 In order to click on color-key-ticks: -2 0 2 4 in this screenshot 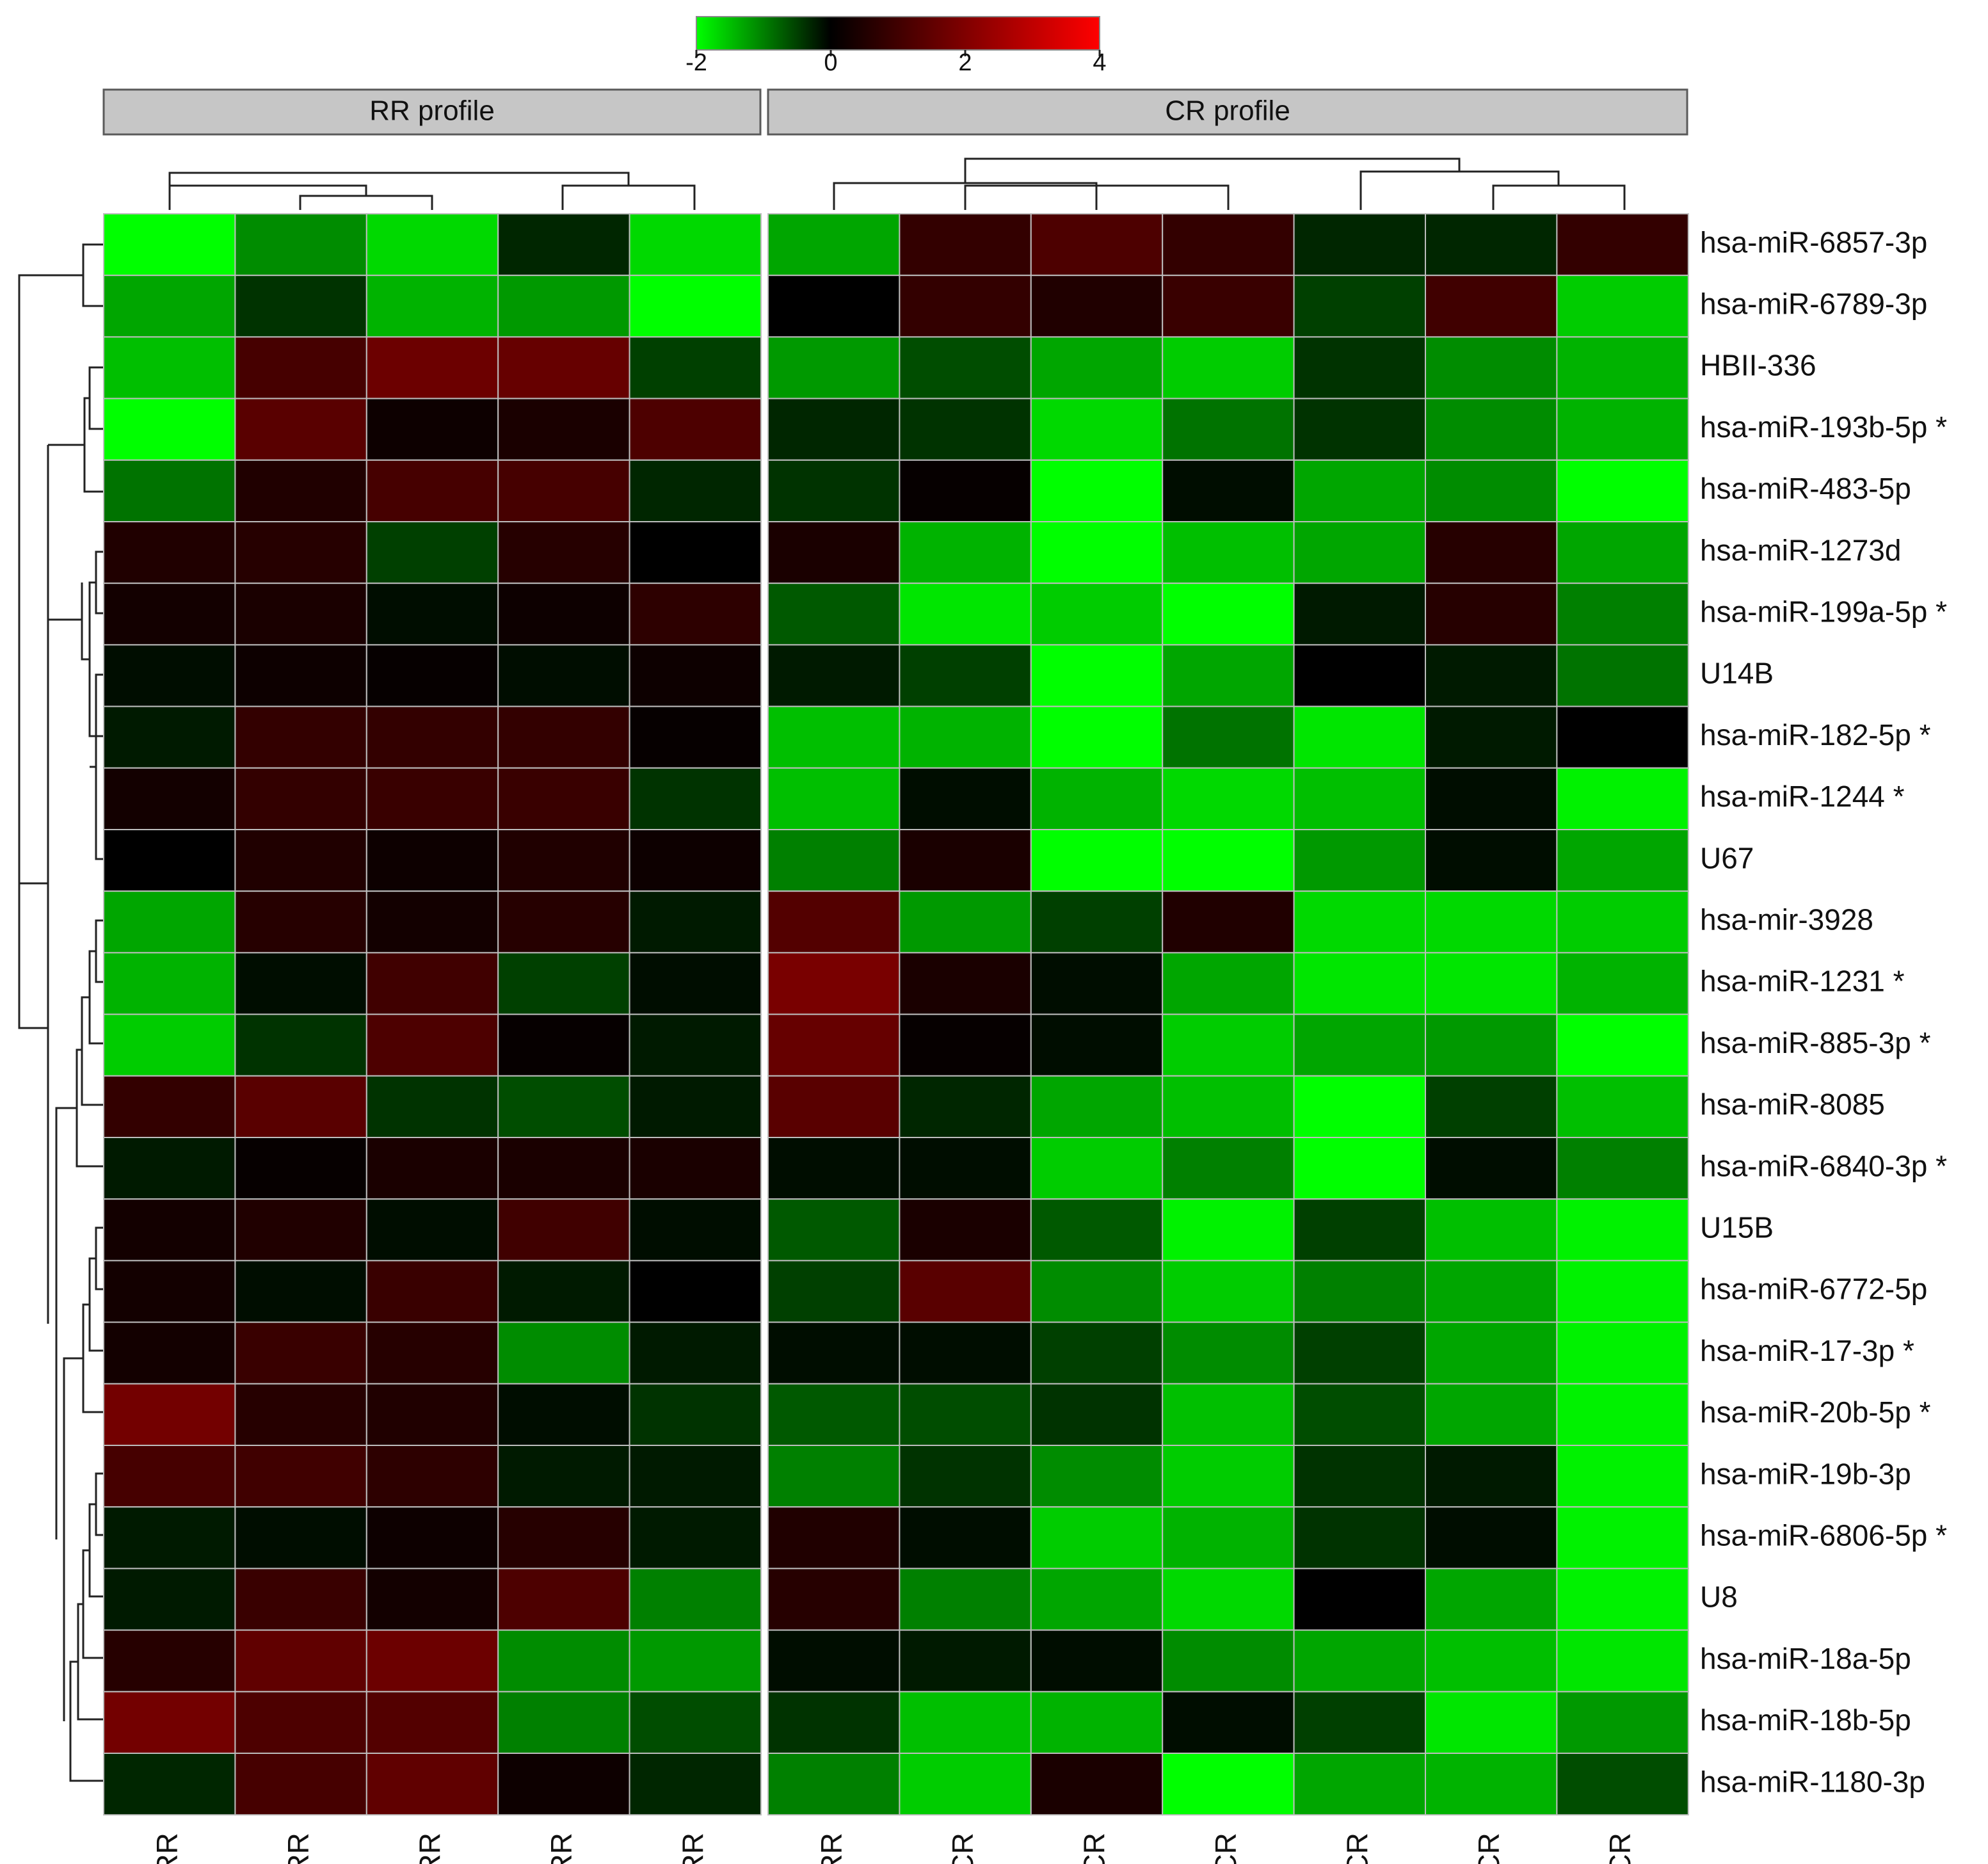, I will do `click(896, 62)`.